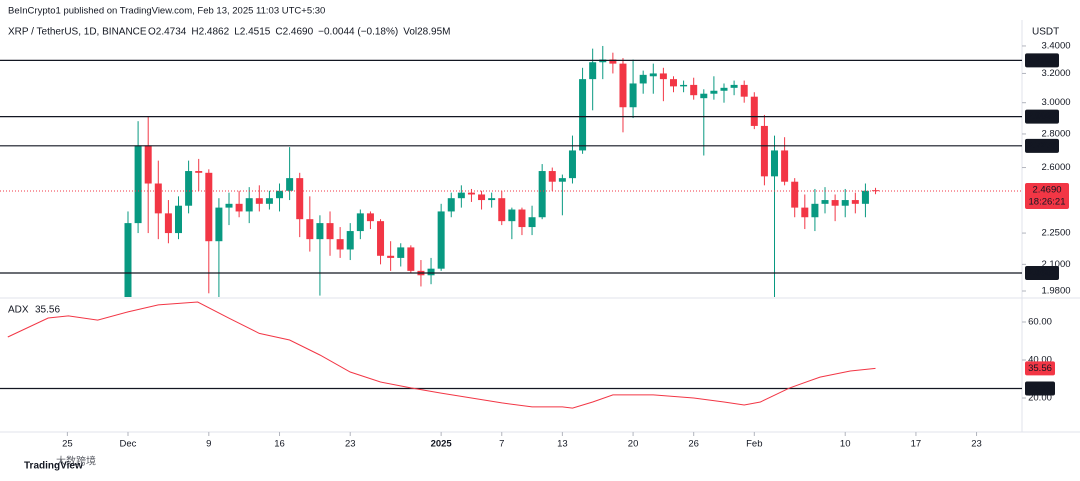 The width and height of the screenshot is (1080, 481). What do you see at coordinates (562, 444) in the screenshot?
I see `x-tick-label: 13` at bounding box center [562, 444].